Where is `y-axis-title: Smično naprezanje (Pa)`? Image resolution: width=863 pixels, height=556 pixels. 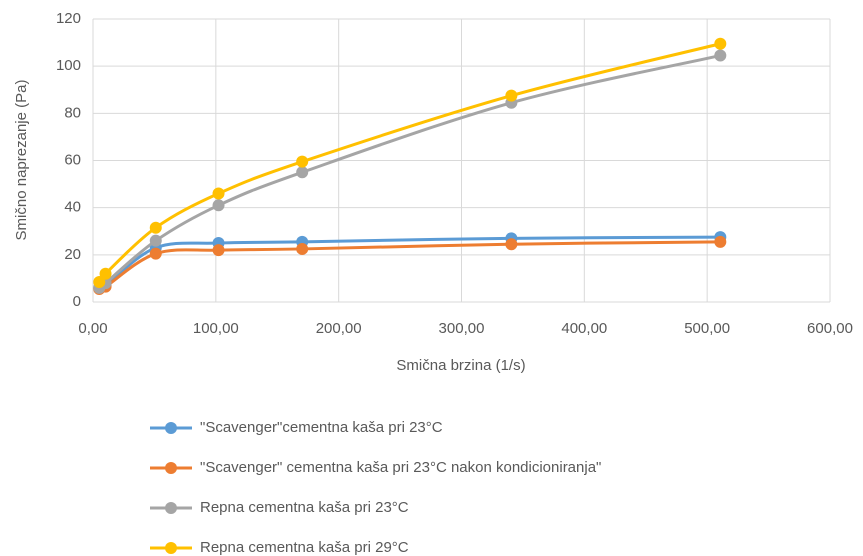
y-axis-title: Smično naprezanje (Pa) is located at coordinates (21, 160).